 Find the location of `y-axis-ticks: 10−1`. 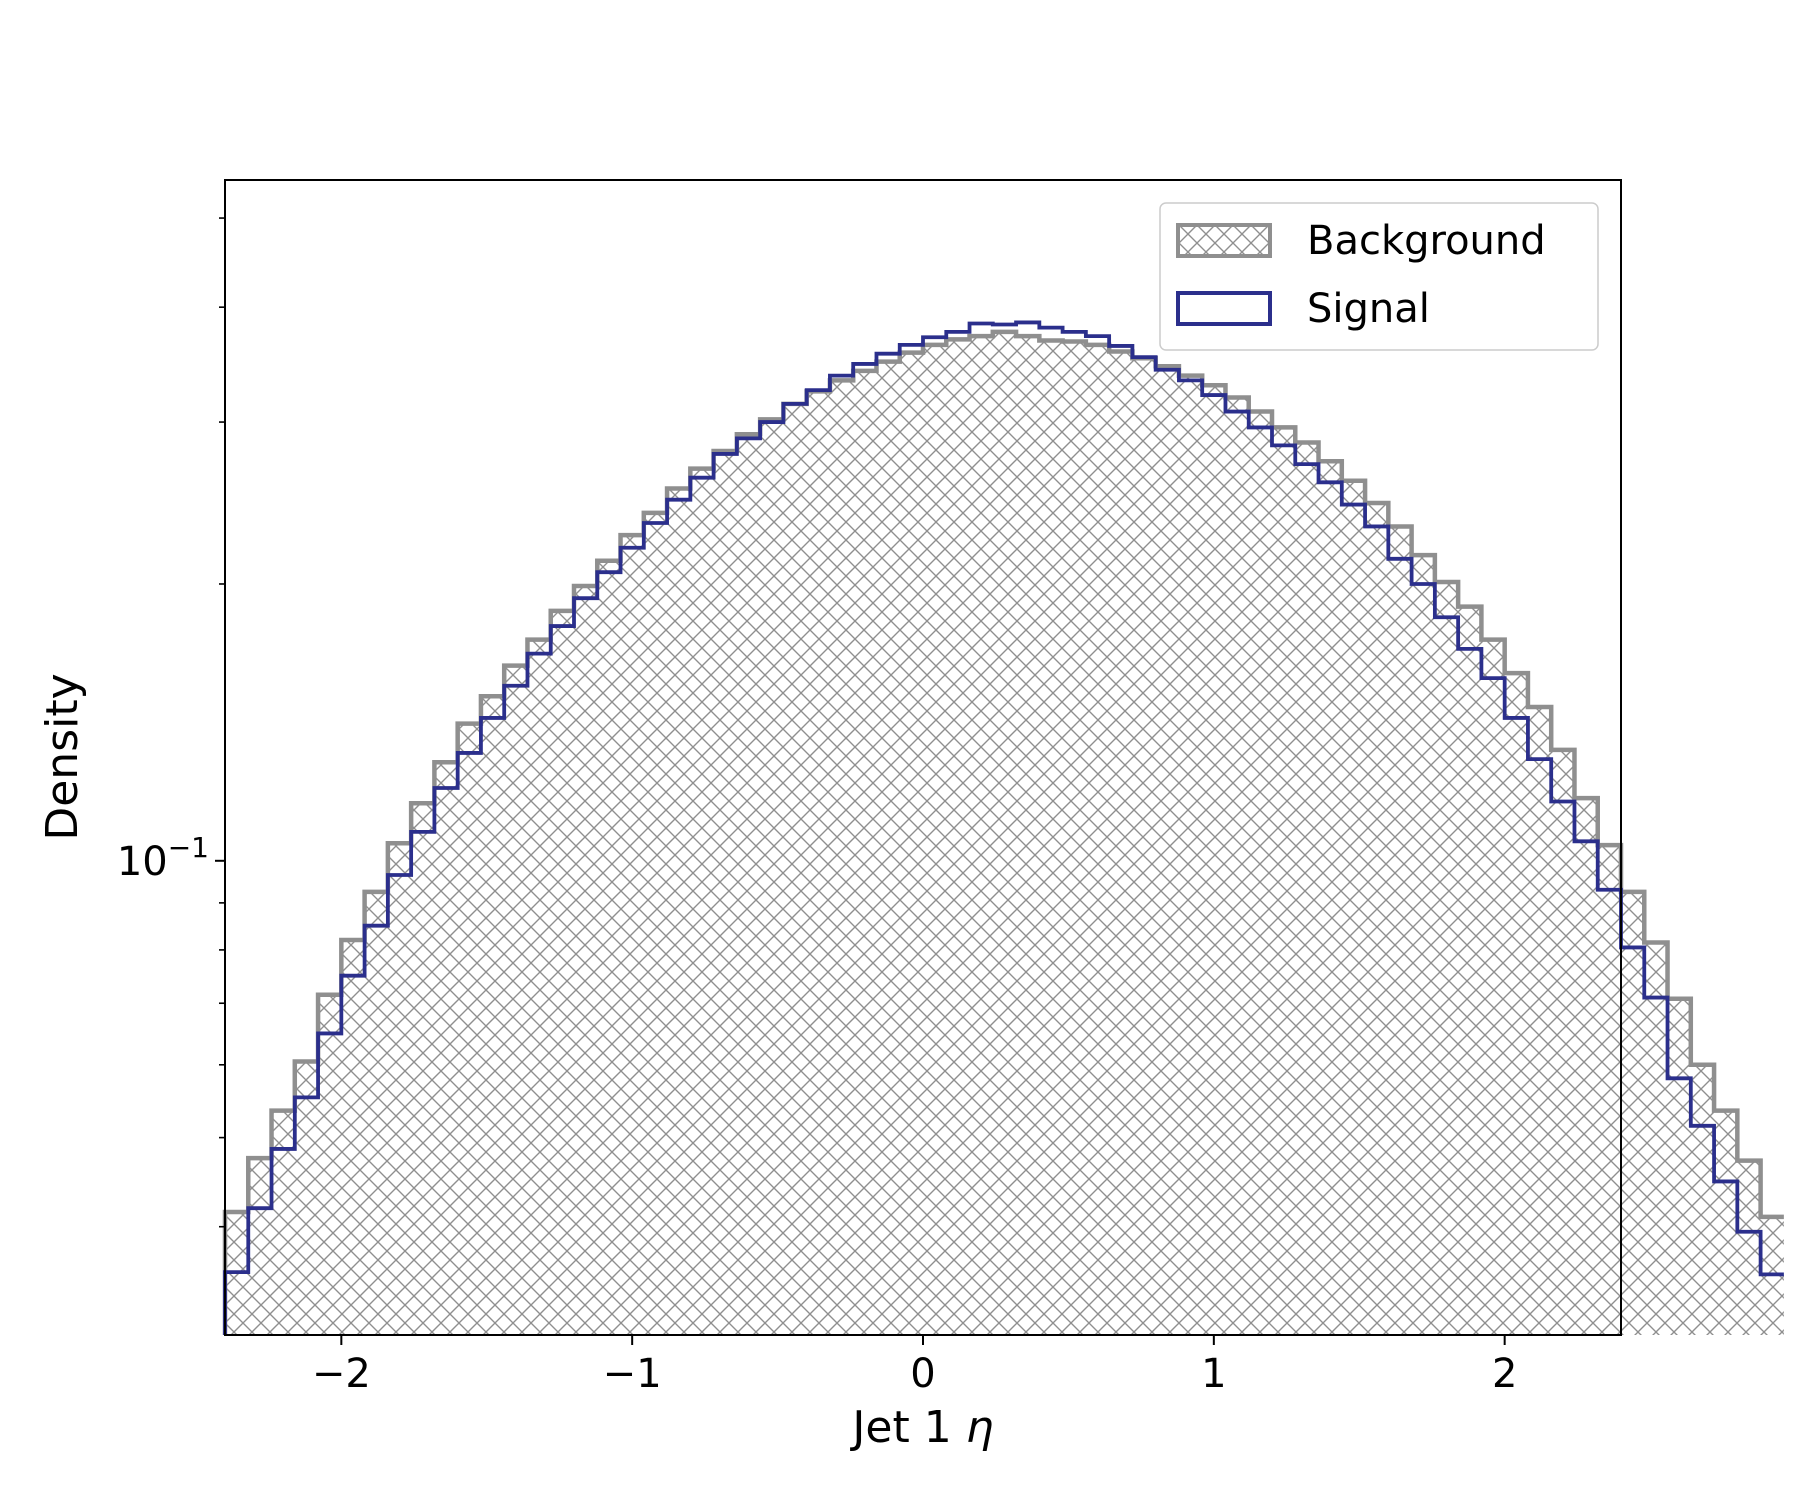

y-axis-ticks: 10−1 is located at coordinates (171, 722).